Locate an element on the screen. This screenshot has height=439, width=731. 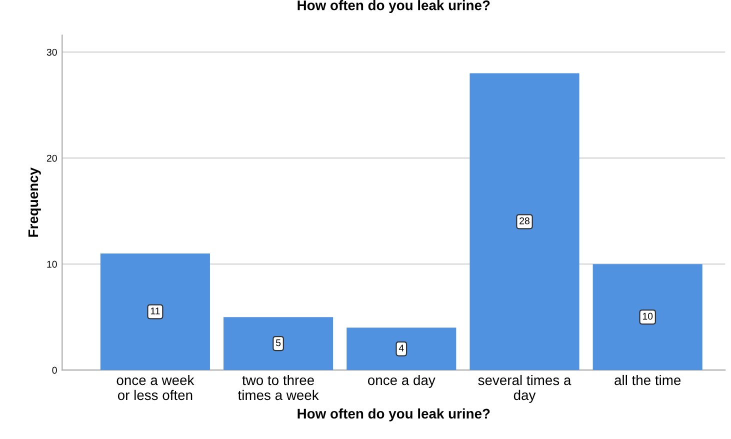
x-tick-label: all the time is located at coordinates (647, 380).